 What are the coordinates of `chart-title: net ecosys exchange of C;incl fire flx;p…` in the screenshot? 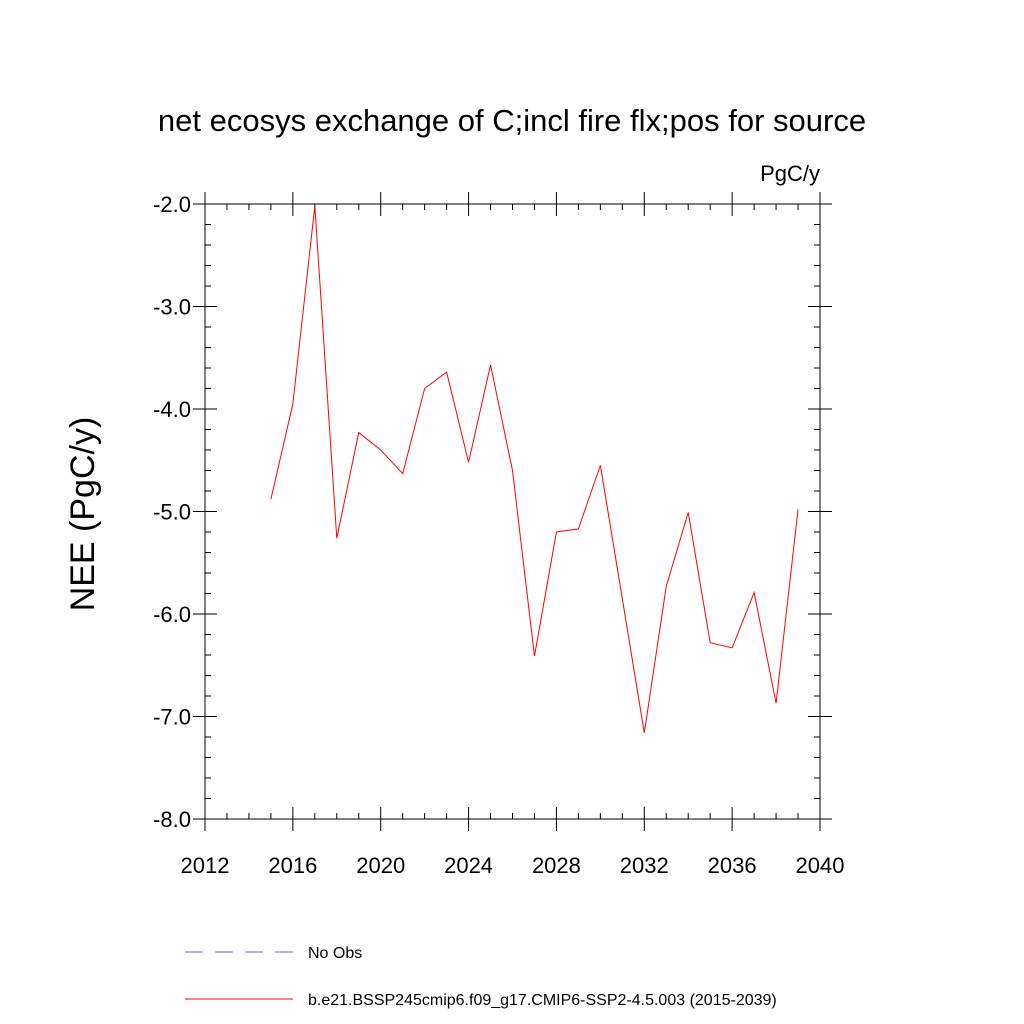 It's located at (512, 120).